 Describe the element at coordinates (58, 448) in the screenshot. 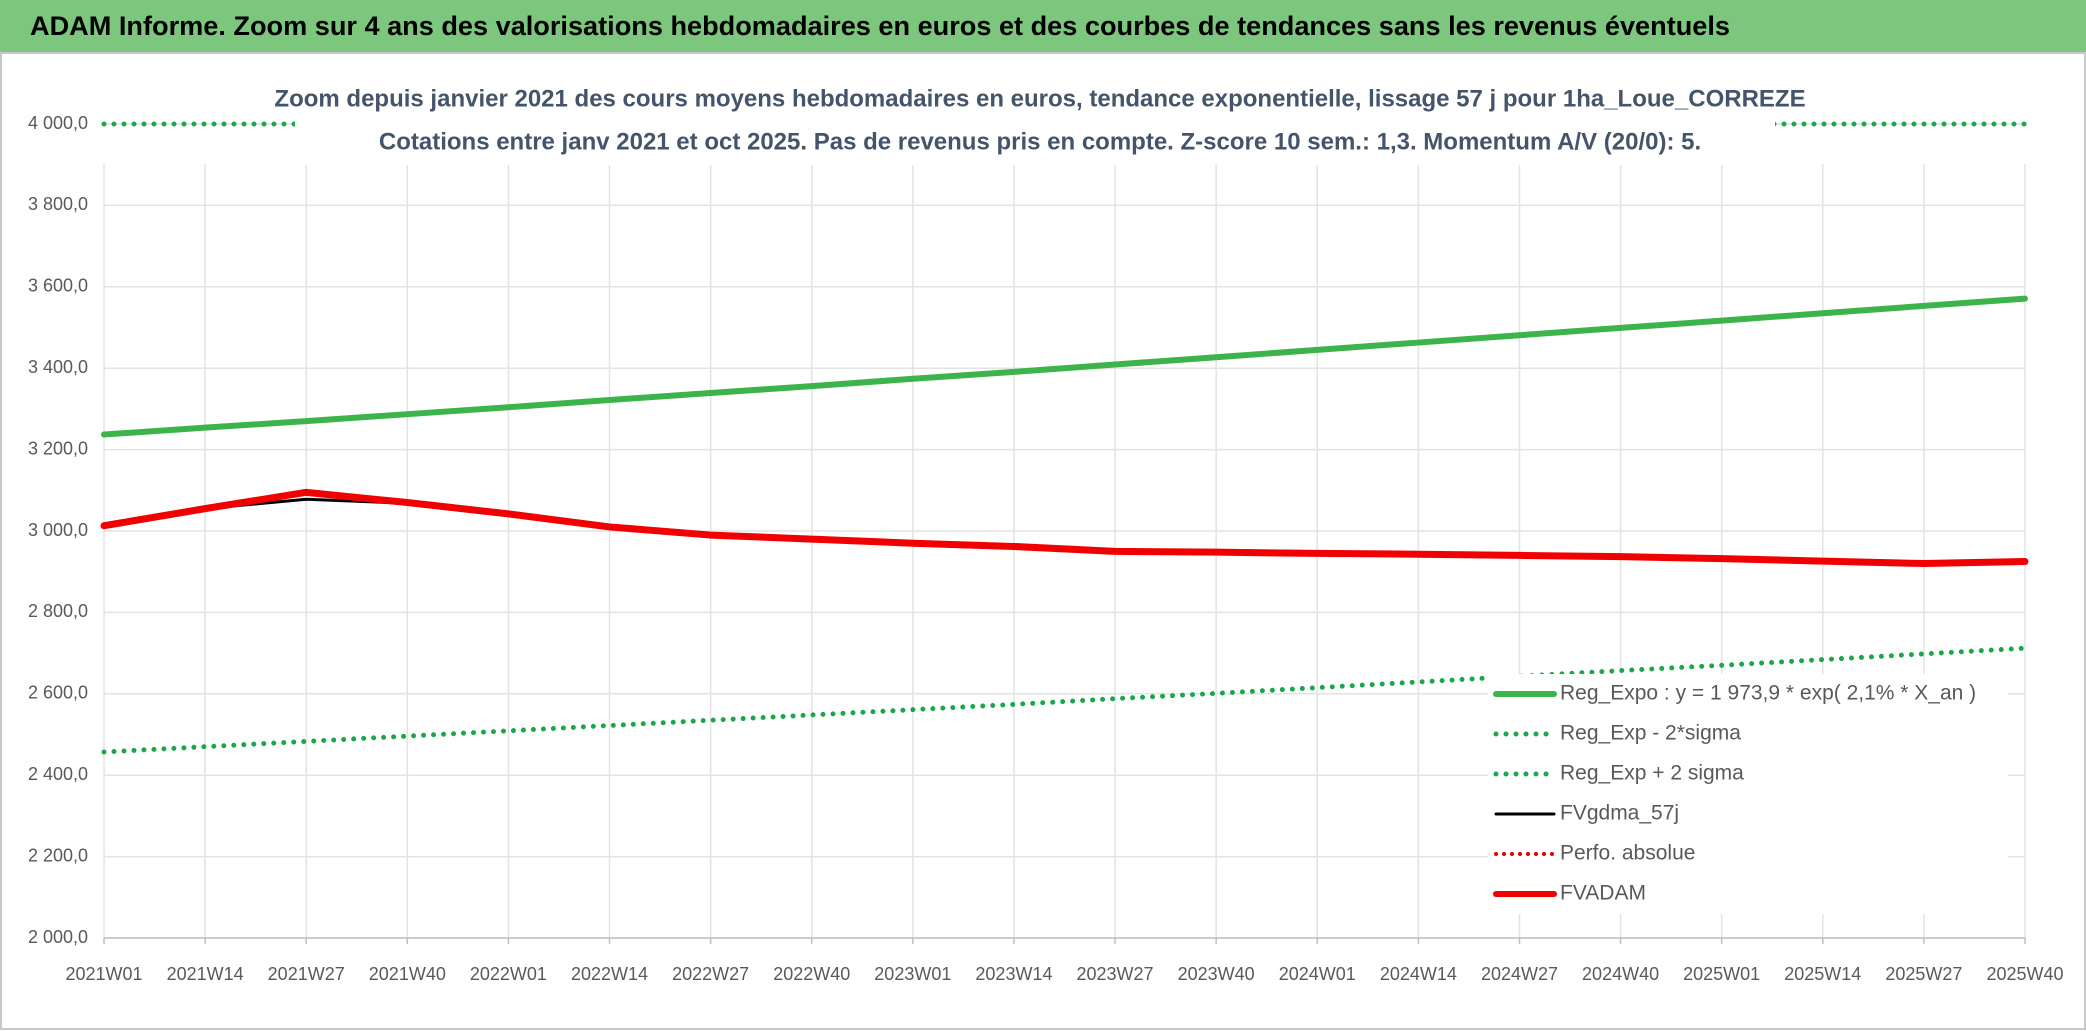

I see `y-tick-label: 3 200,0` at that location.